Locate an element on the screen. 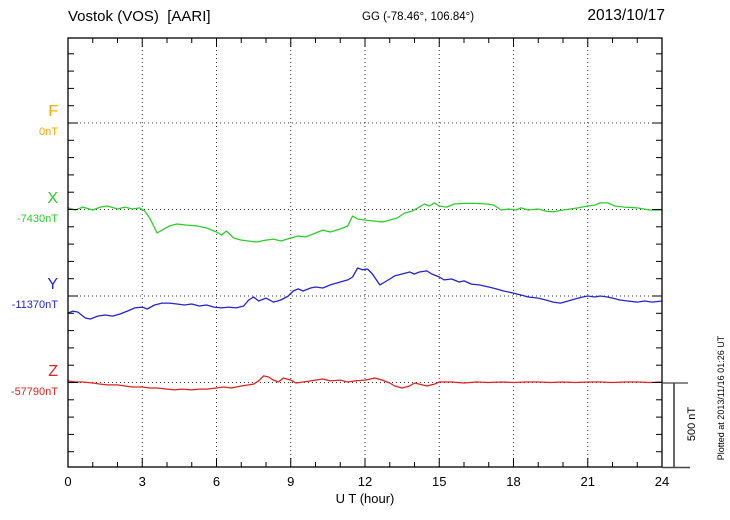  x-axis-title: U T (hour) is located at coordinates (365, 498).